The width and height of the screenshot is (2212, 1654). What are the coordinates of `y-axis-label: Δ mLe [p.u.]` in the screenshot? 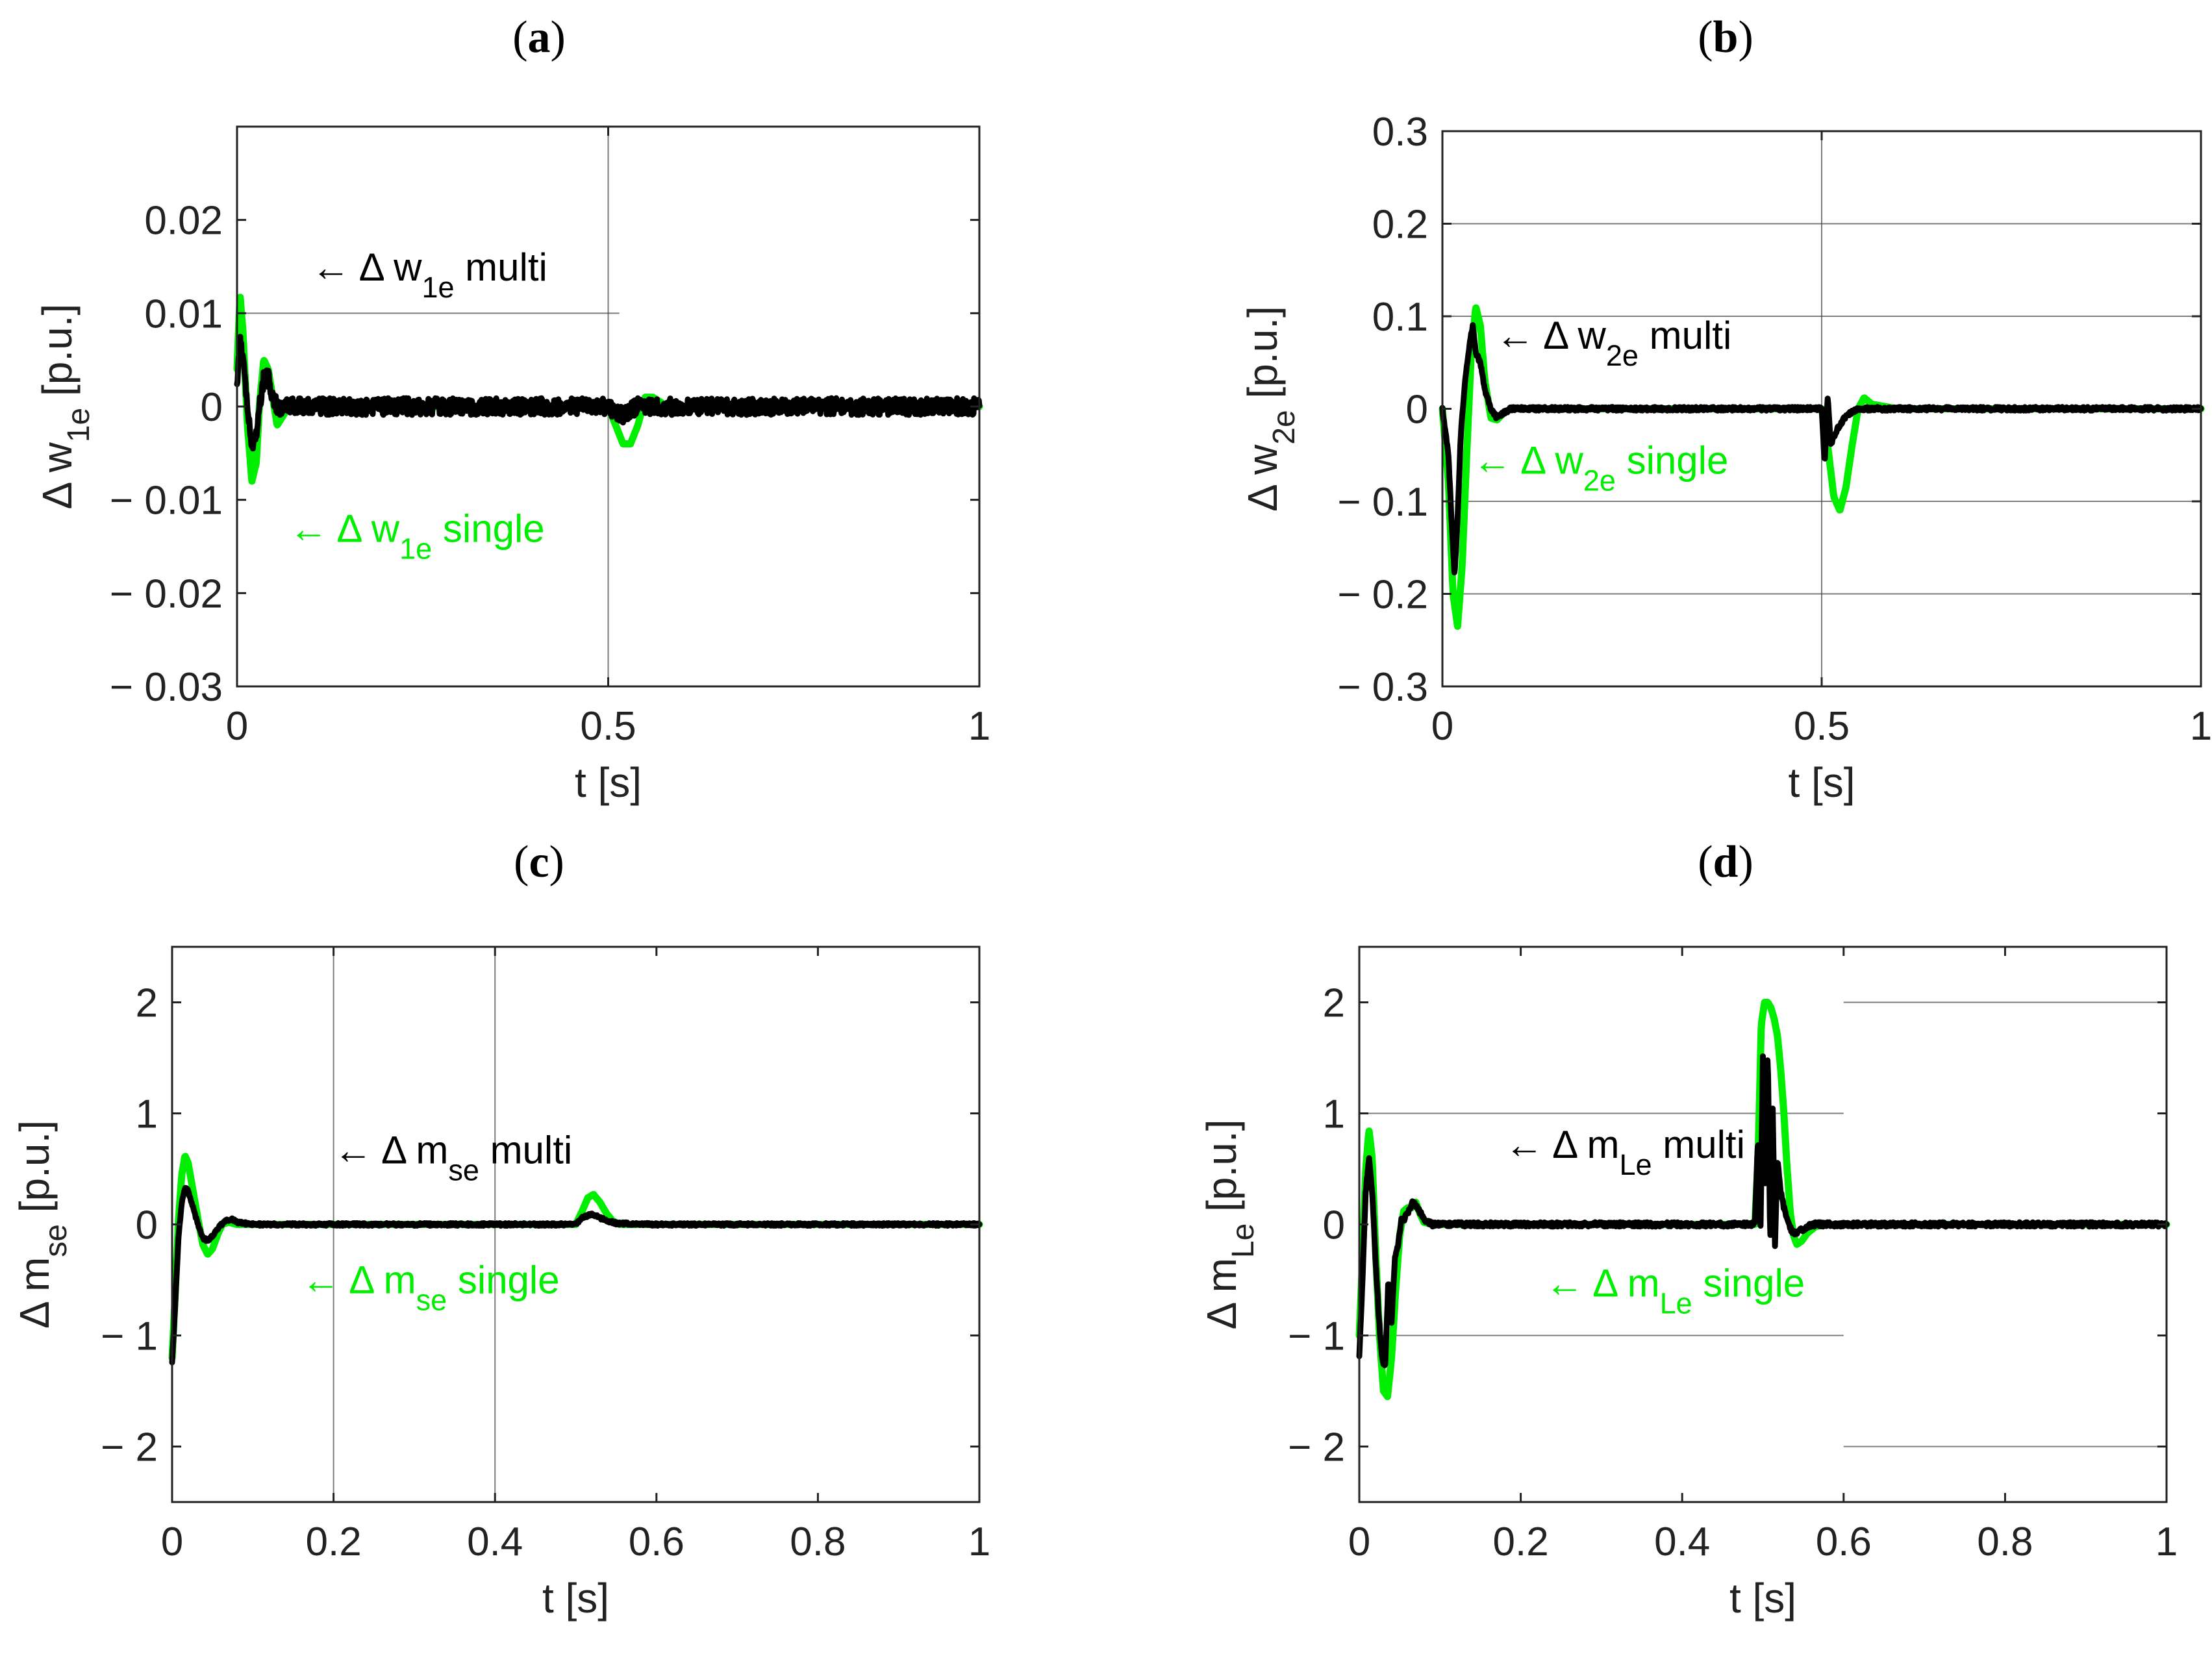 It's located at (1229, 1225).